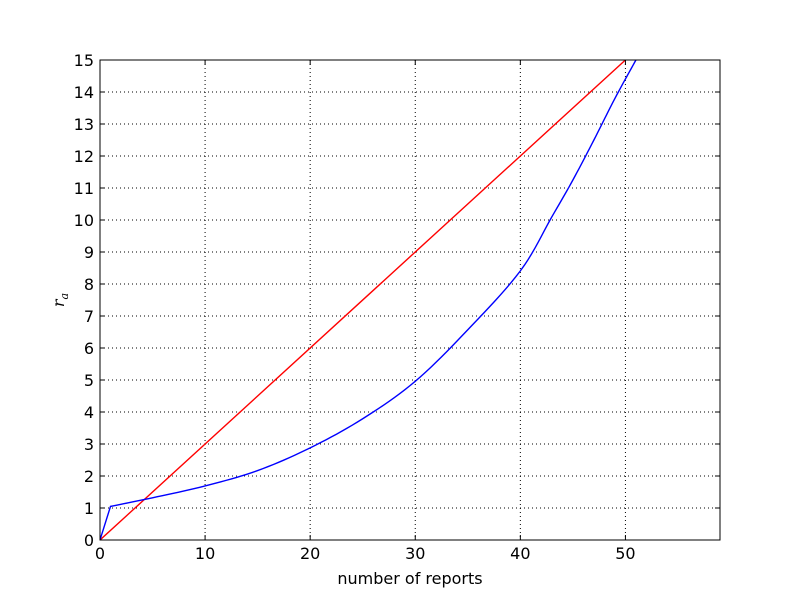 This screenshot has width=800, height=600. Describe the element at coordinates (415, 553) in the screenshot. I see `x-tick-label: 30` at that location.